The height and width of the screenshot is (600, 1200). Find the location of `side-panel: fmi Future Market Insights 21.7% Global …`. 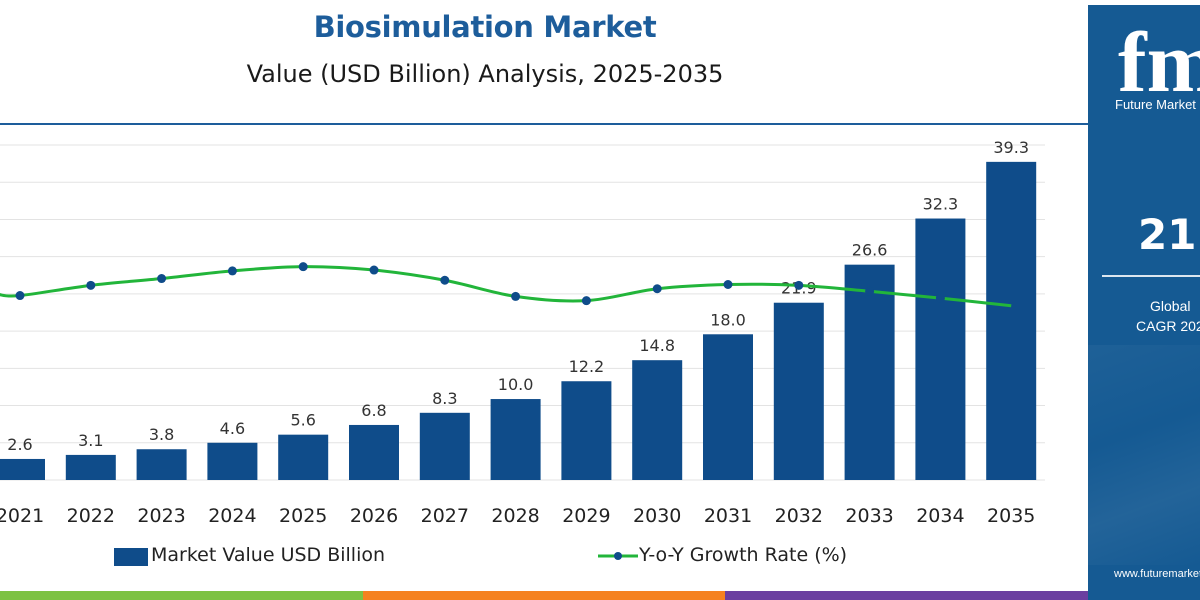

side-panel: fmi Future Market Insights 21.7% Global … is located at coordinates (1144, 302).